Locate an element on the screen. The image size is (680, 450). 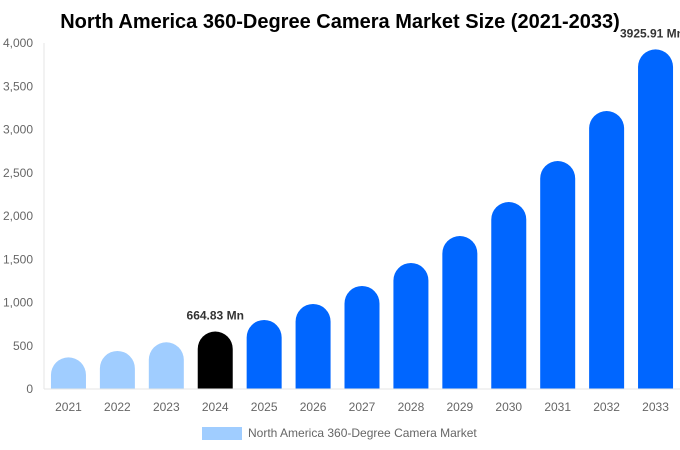
bar-2030 is located at coordinates (509, 295).